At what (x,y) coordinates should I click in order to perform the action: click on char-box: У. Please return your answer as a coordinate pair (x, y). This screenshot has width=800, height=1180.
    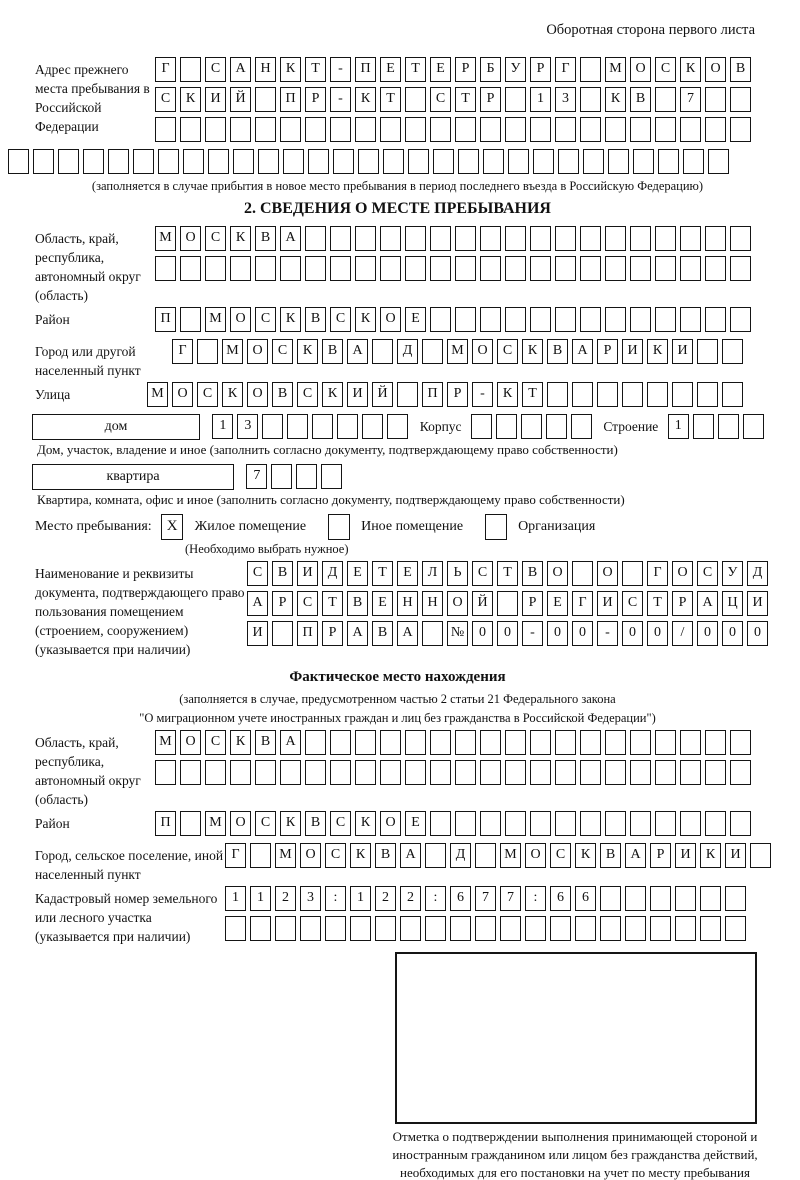
    Looking at the image, I should click on (732, 573).